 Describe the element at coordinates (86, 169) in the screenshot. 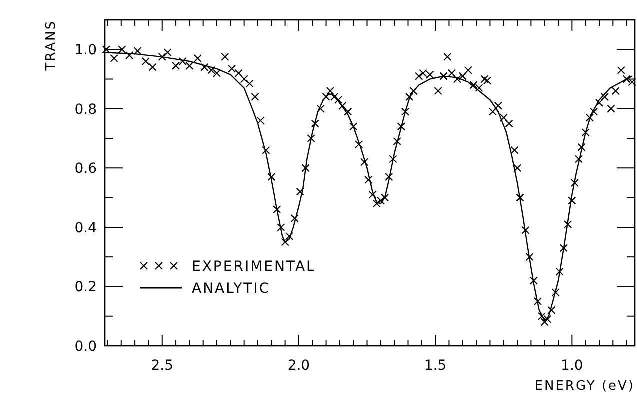

I see `y-tick-label: 0.6` at that location.